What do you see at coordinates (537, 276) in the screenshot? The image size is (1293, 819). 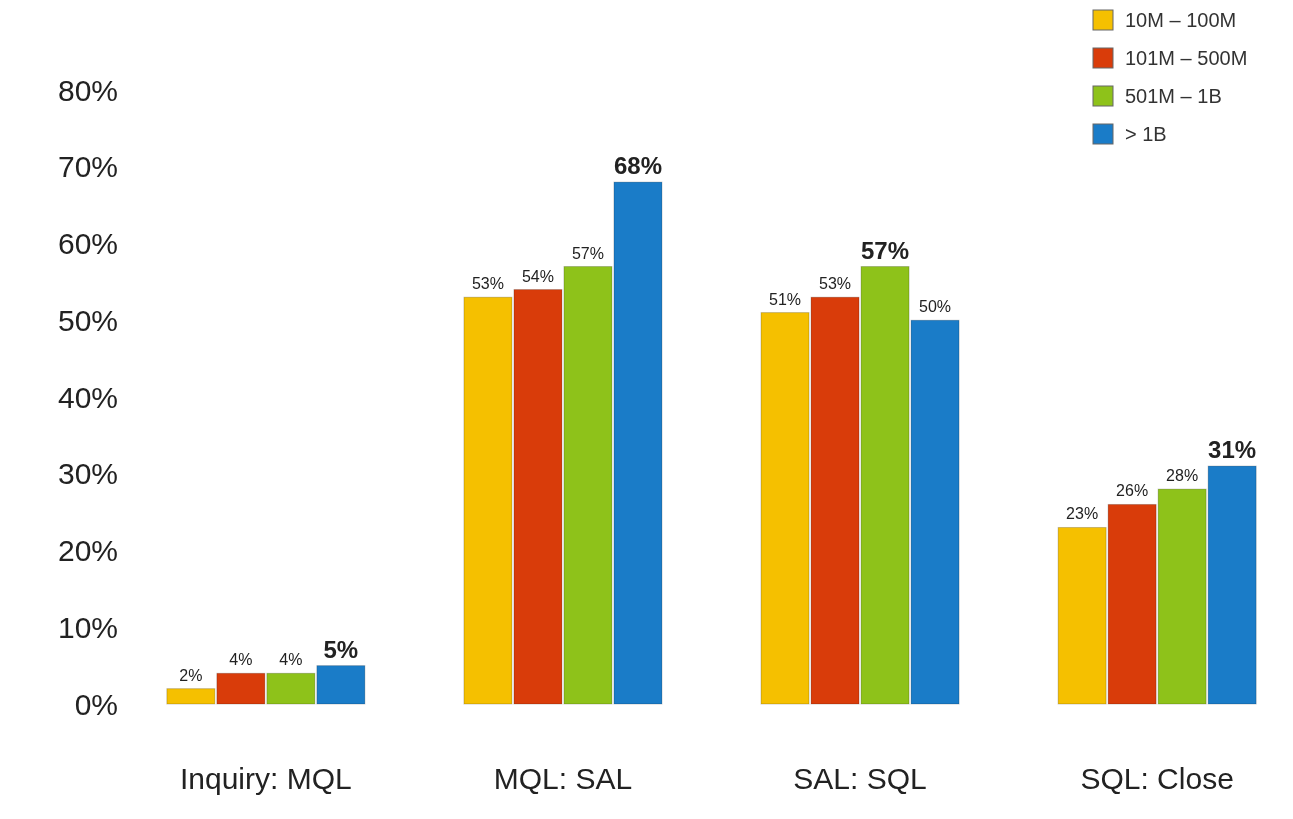 I see `text: 54%` at bounding box center [537, 276].